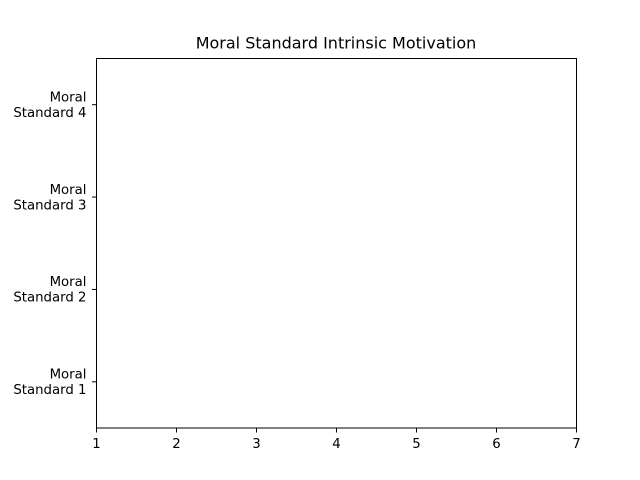  I want to click on x-axis: 1 2 3 4 5 6 7, so click(336, 440).